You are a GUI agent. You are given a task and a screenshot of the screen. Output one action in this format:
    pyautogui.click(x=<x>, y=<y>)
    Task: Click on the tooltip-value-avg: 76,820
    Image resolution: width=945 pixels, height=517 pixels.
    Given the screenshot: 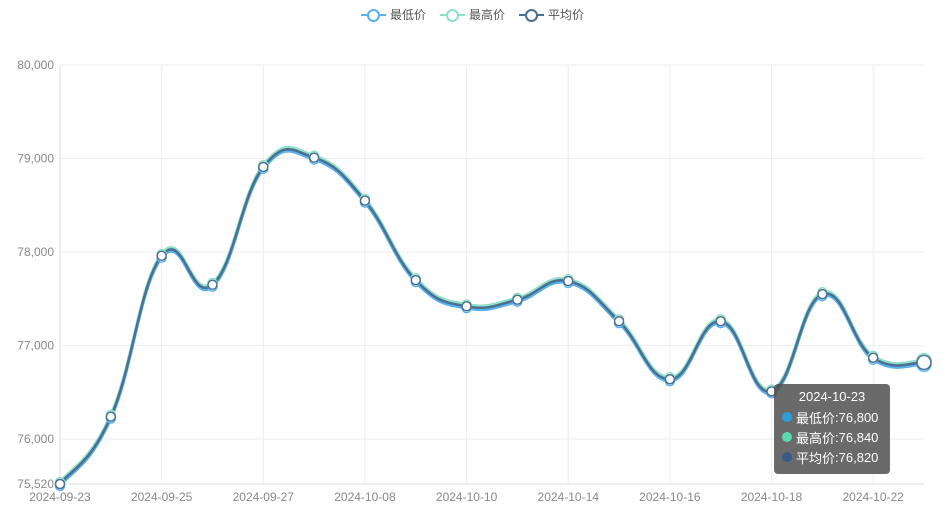 What is the action you would take?
    pyautogui.click(x=858, y=457)
    